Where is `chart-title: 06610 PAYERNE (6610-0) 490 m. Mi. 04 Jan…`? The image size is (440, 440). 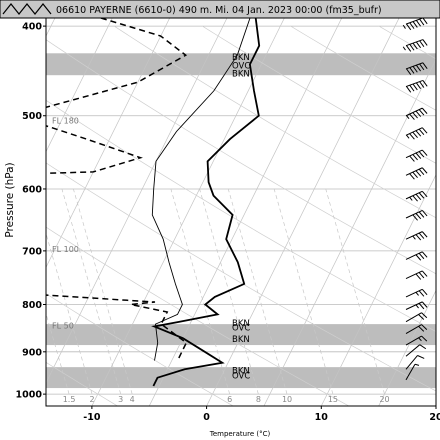
chart-title: 06610 PAYERNE (6610-0) 490 m. Mi. 04 Jan… is located at coordinates (219, 10).